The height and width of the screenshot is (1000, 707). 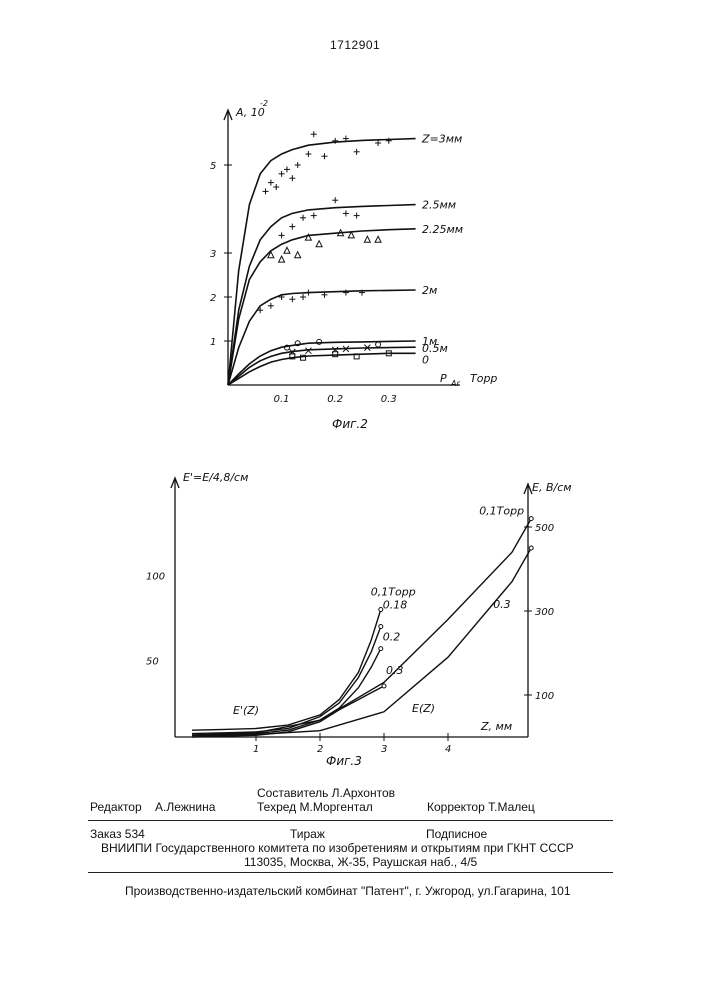 I want to click on fig3-right-tick-label: 100, so click(x=544, y=696).